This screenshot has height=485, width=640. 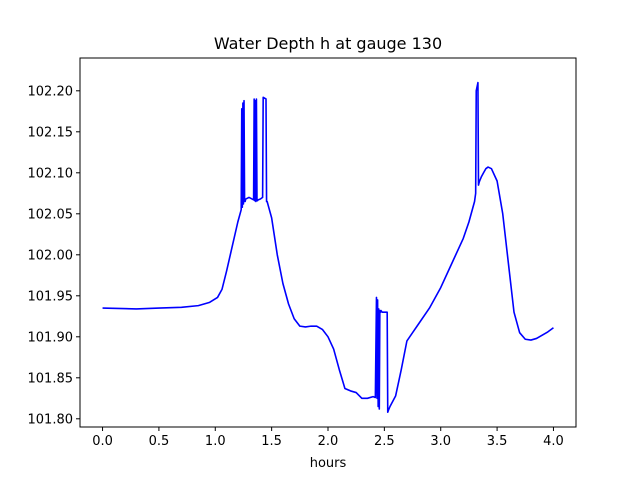 I want to click on chart-title: Water Depth h at gauge 130, so click(x=328, y=43).